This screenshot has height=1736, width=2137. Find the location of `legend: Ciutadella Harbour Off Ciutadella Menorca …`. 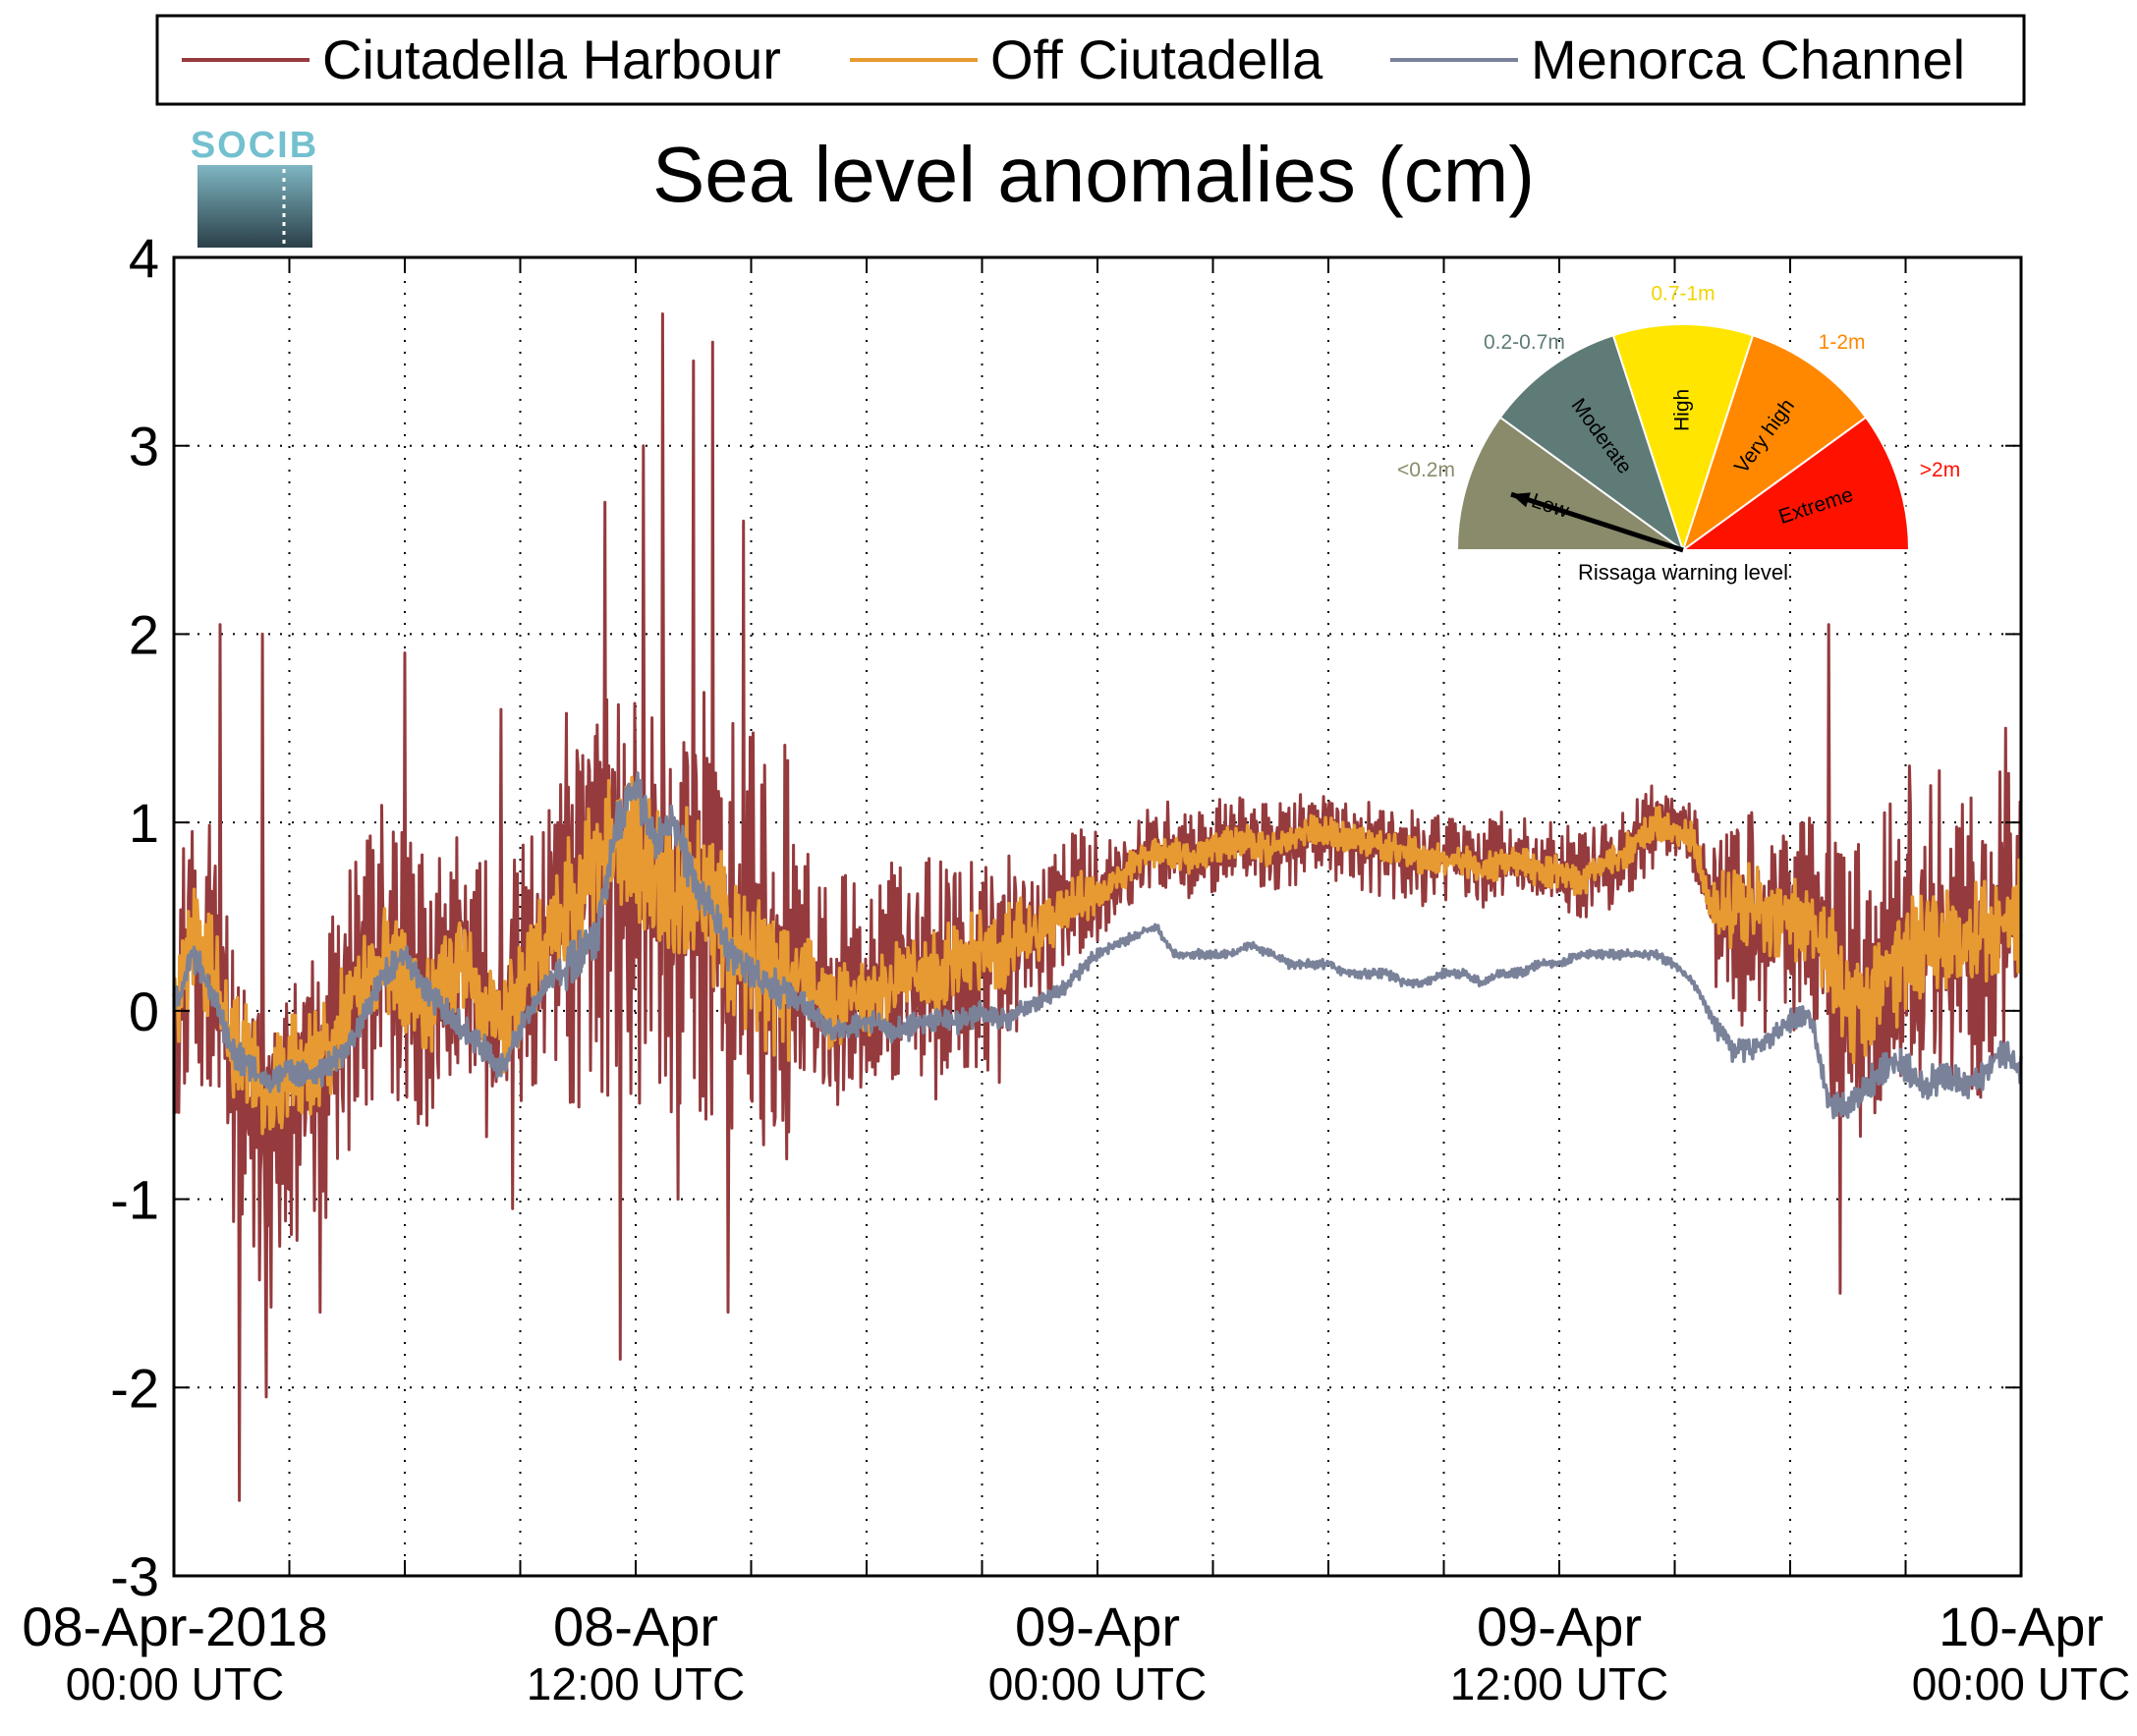

legend: Ciutadella Harbour Off Ciutadella Menorca … is located at coordinates (1090, 60).